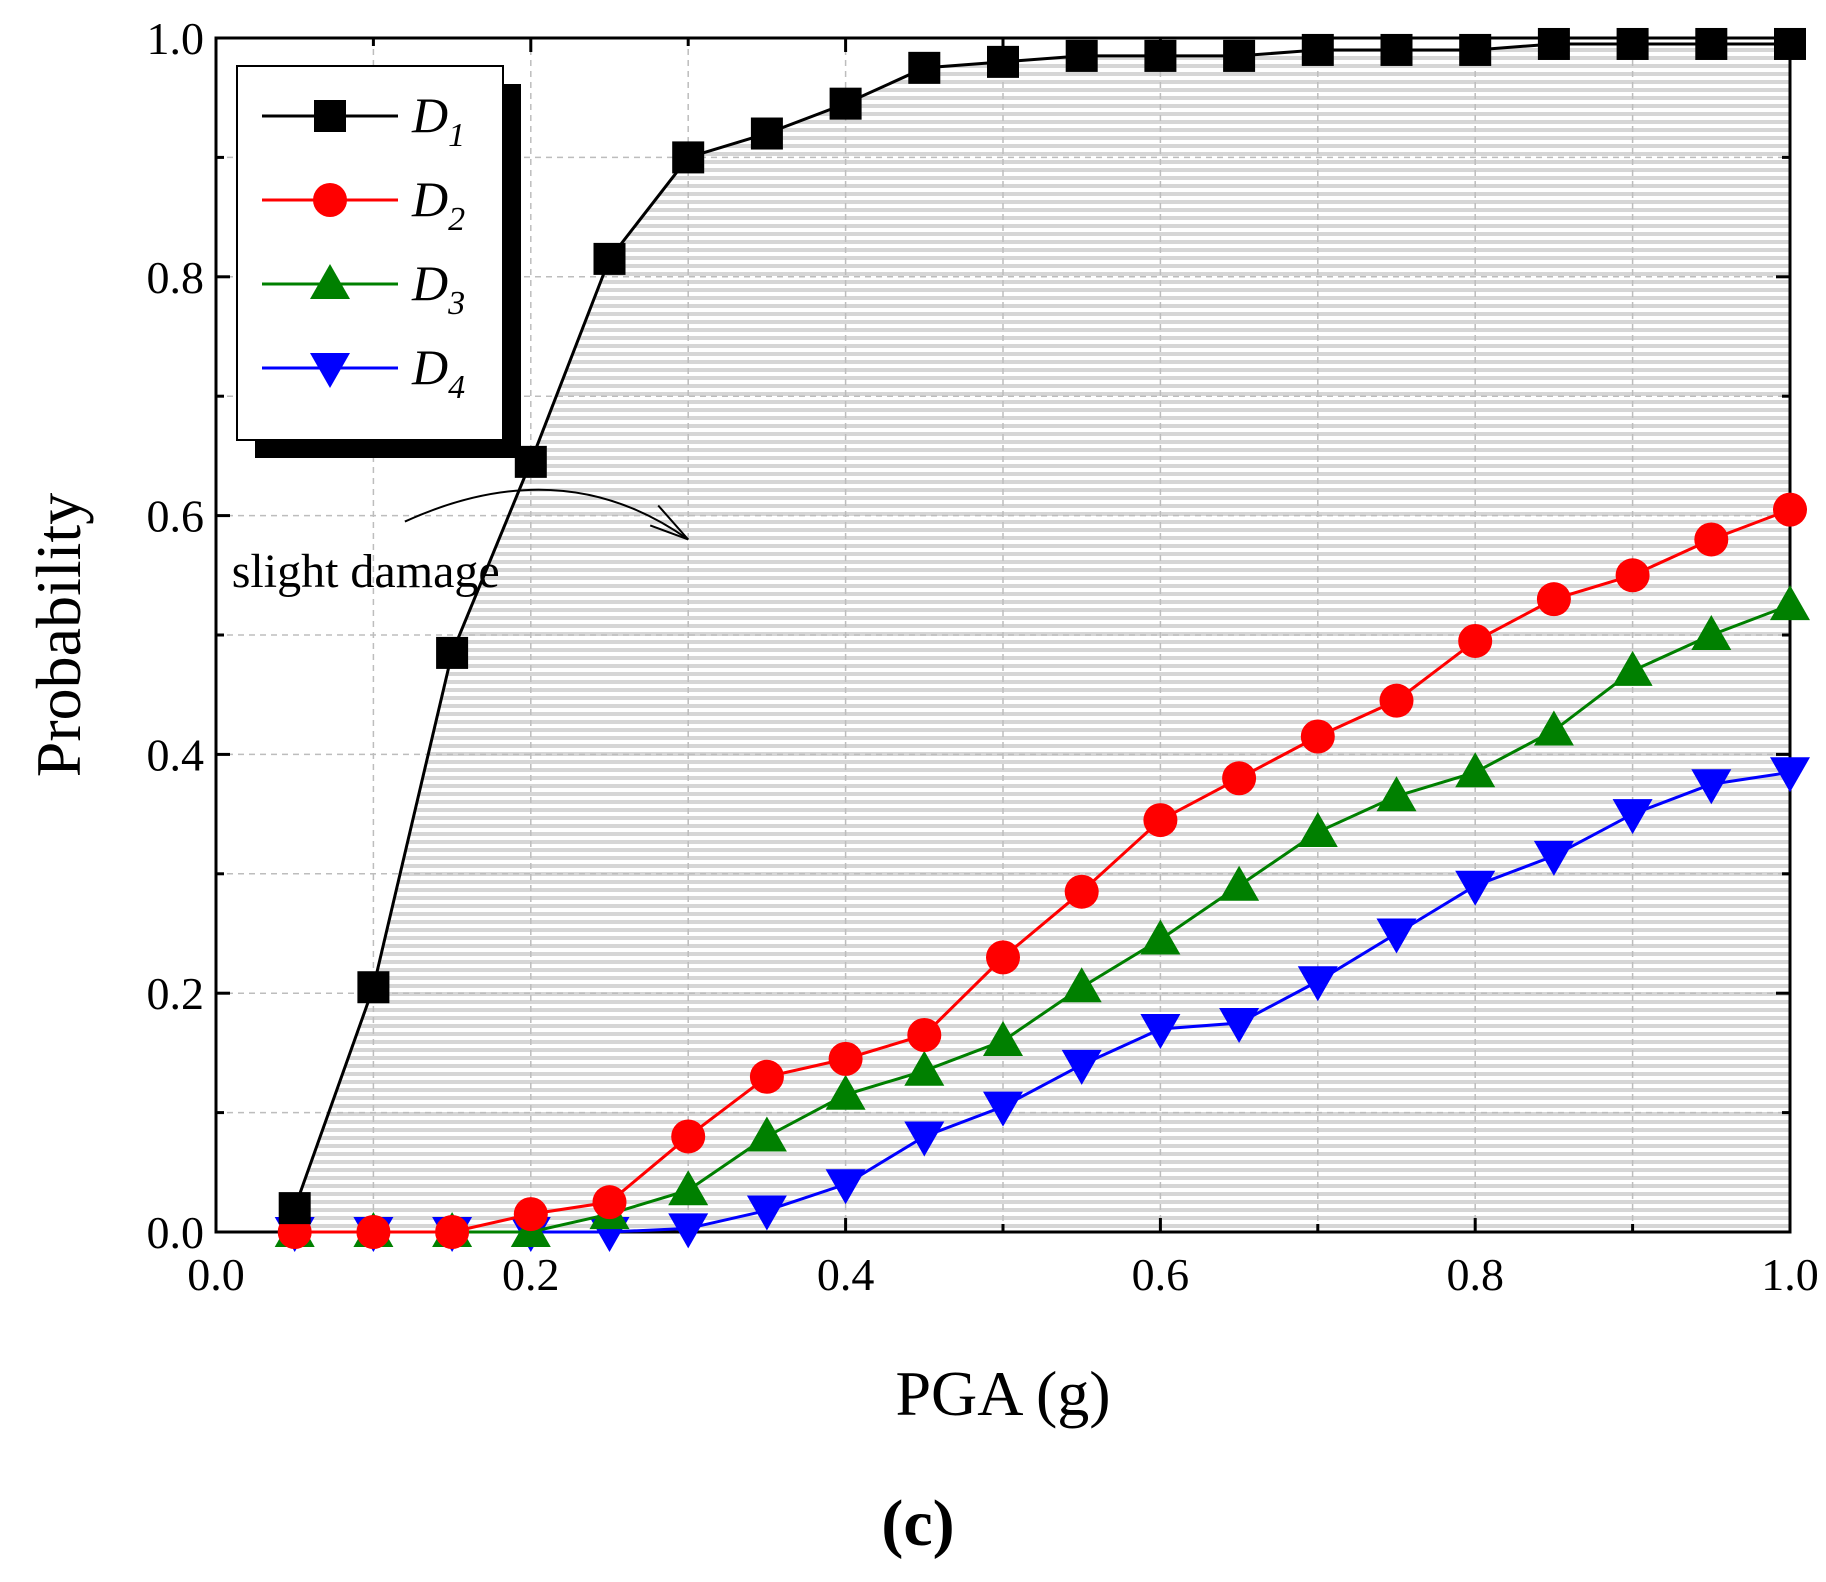  What do you see at coordinates (456, 219) in the screenshot?
I see `legend-label-sub: 2` at bounding box center [456, 219].